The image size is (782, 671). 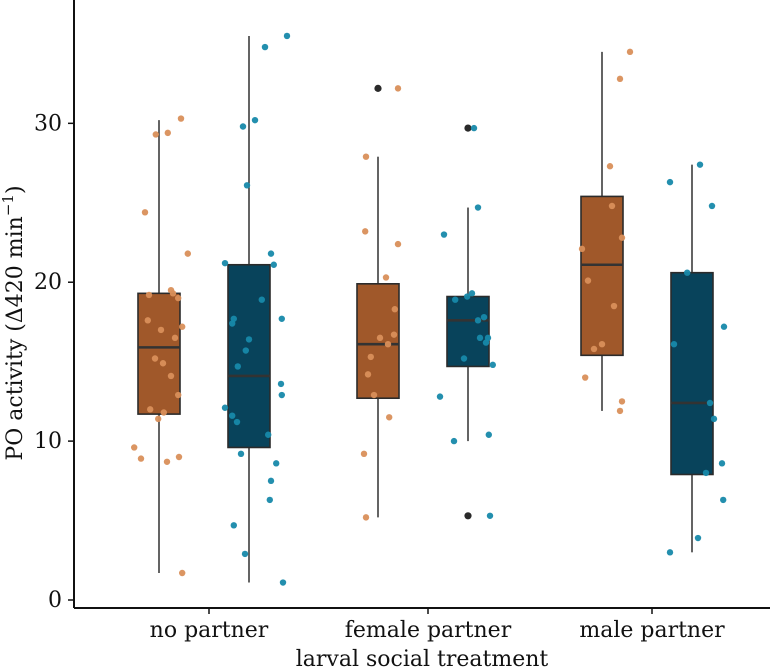 I want to click on outlier-point, so click(x=468, y=516).